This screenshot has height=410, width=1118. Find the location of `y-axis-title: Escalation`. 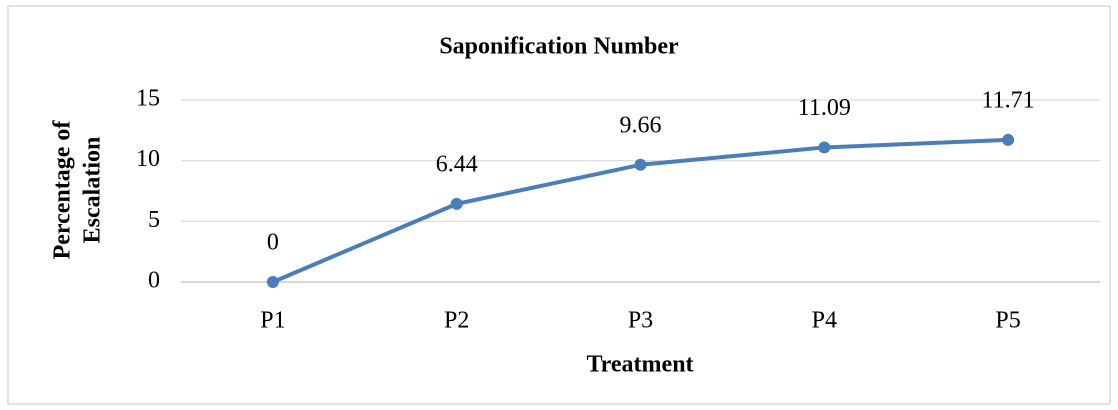

y-axis-title: Escalation is located at coordinates (93, 190).